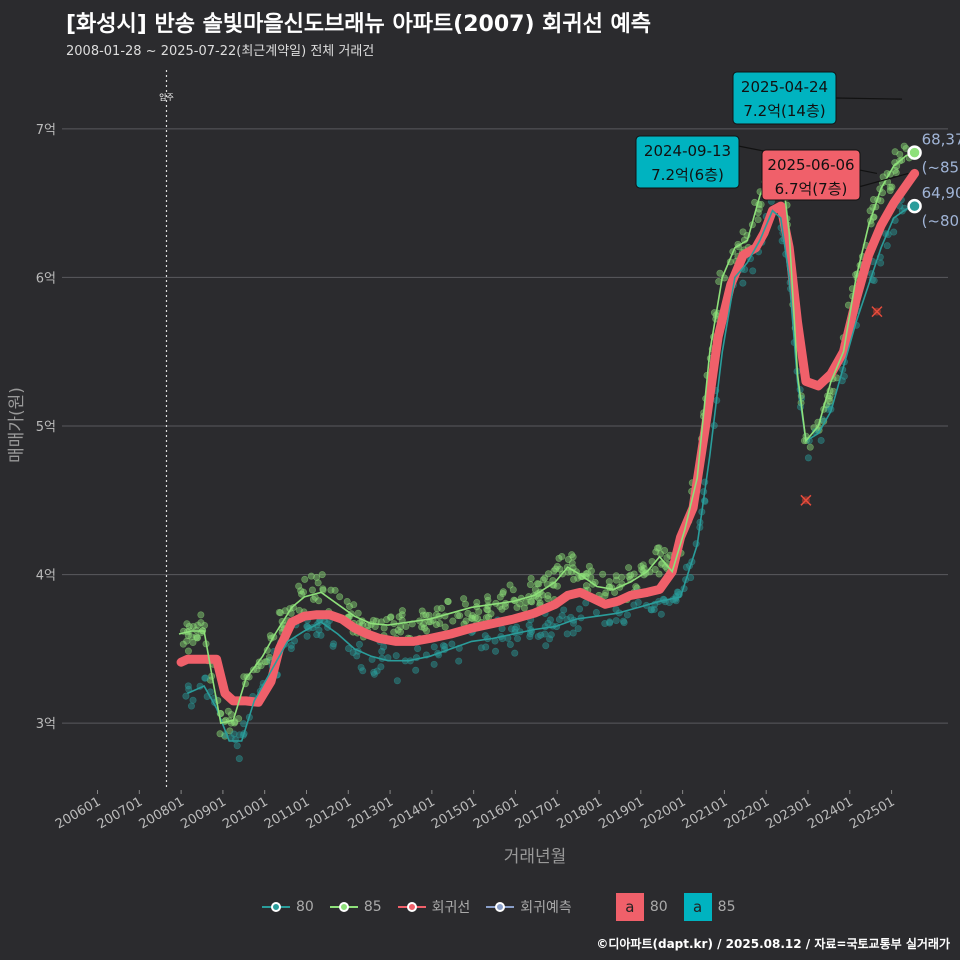  I want to click on x-tick-label: 202501, so click(872, 813).